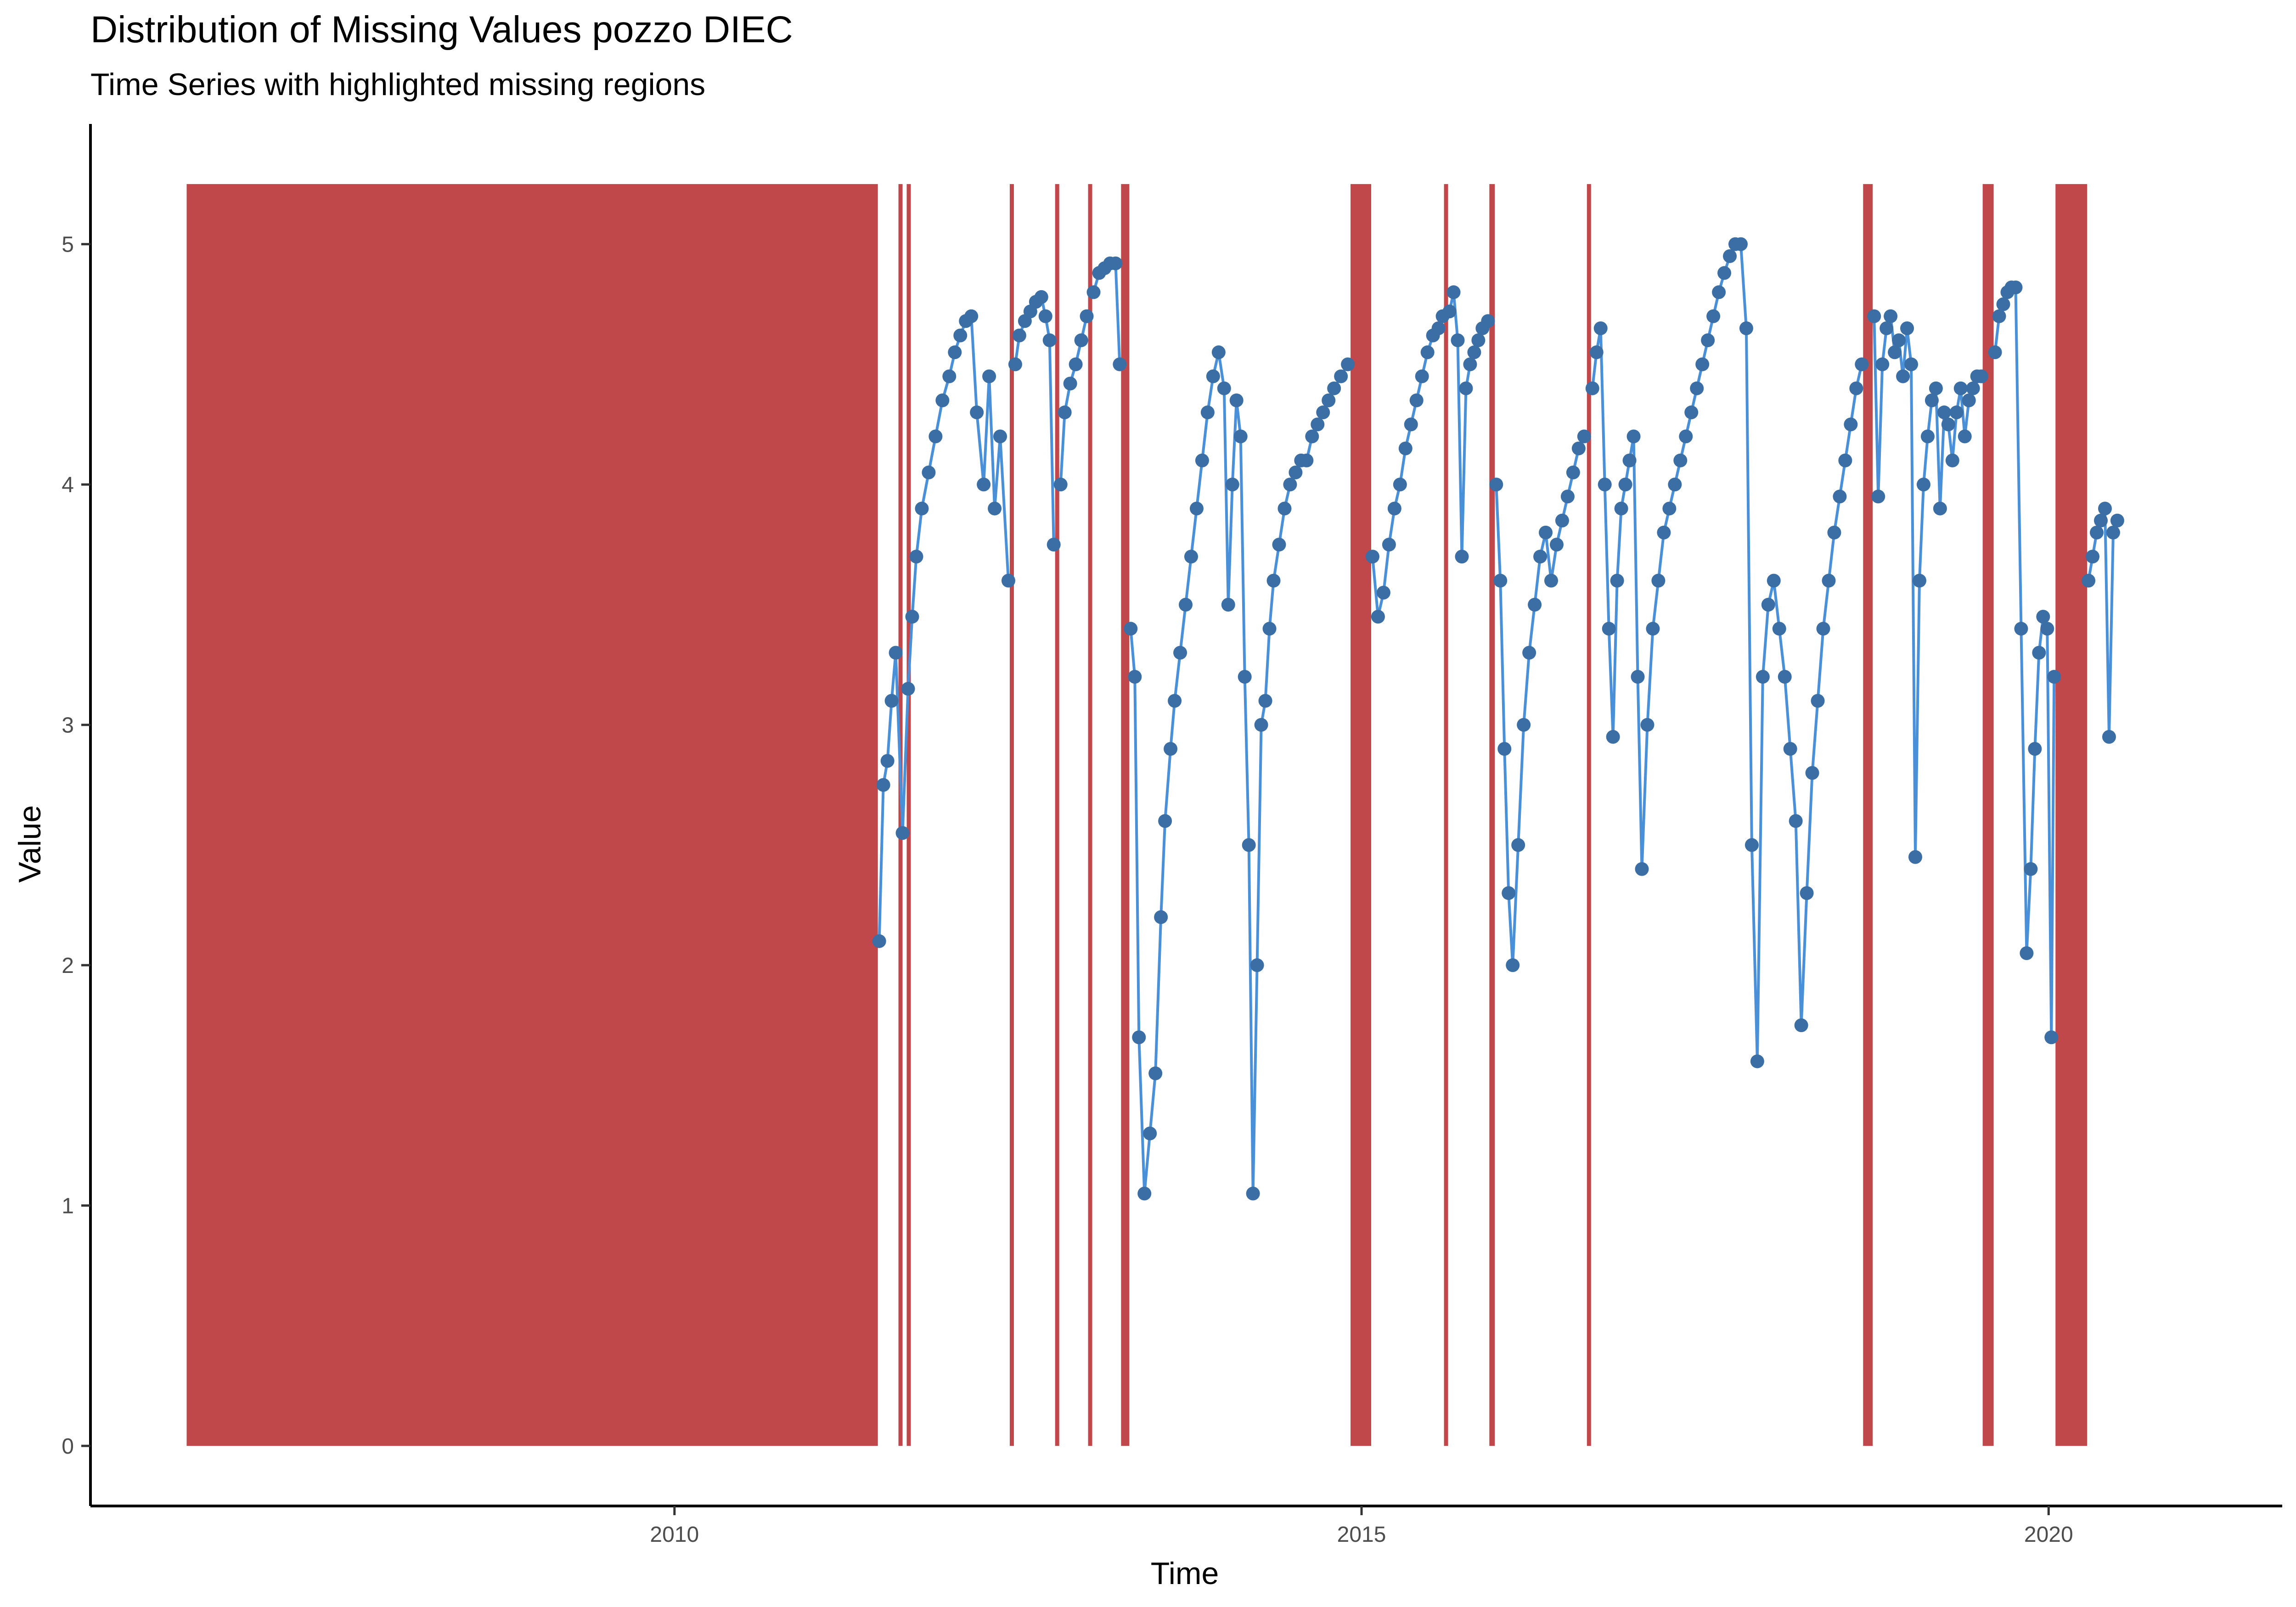  Describe the element at coordinates (674, 1535) in the screenshot. I see `x-tick-label: 2010` at that location.